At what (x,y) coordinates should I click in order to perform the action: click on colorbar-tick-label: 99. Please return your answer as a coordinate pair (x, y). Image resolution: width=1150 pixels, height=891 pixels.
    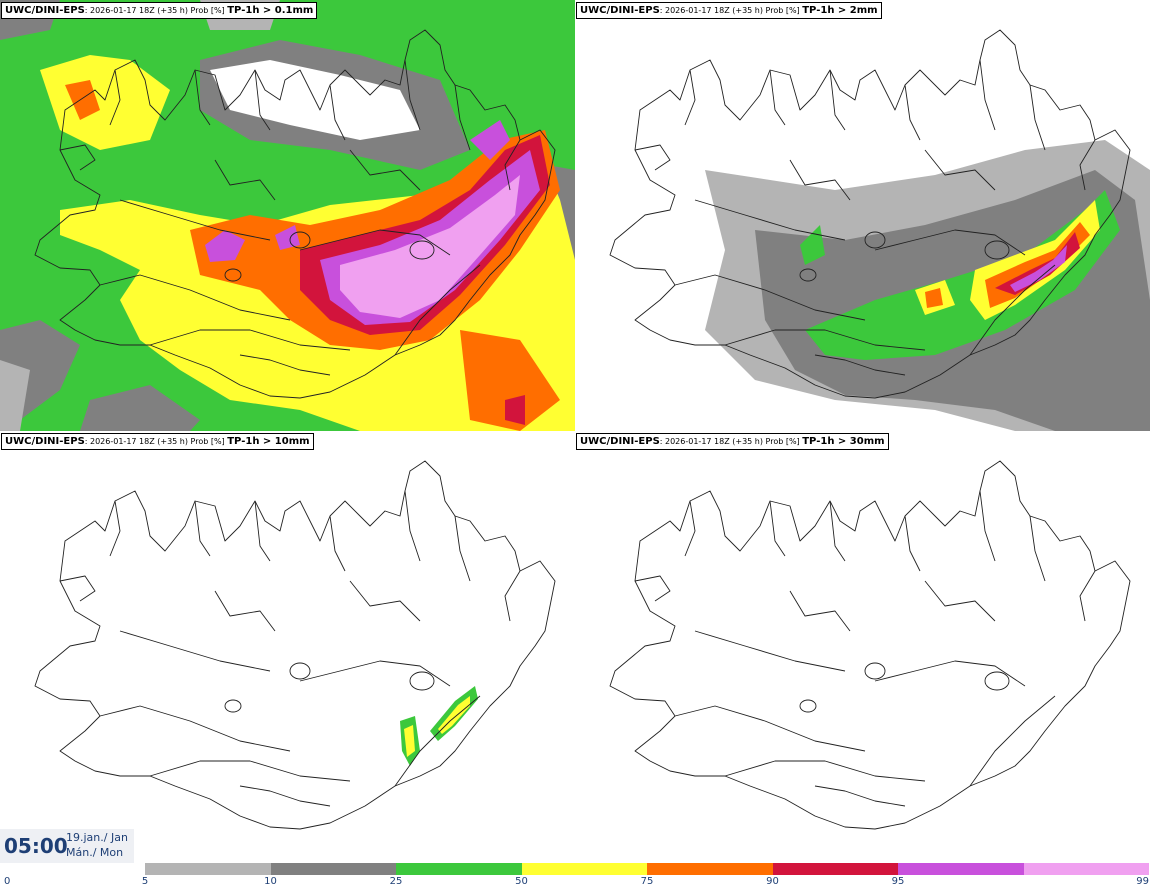
    Looking at the image, I should click on (1142, 881).